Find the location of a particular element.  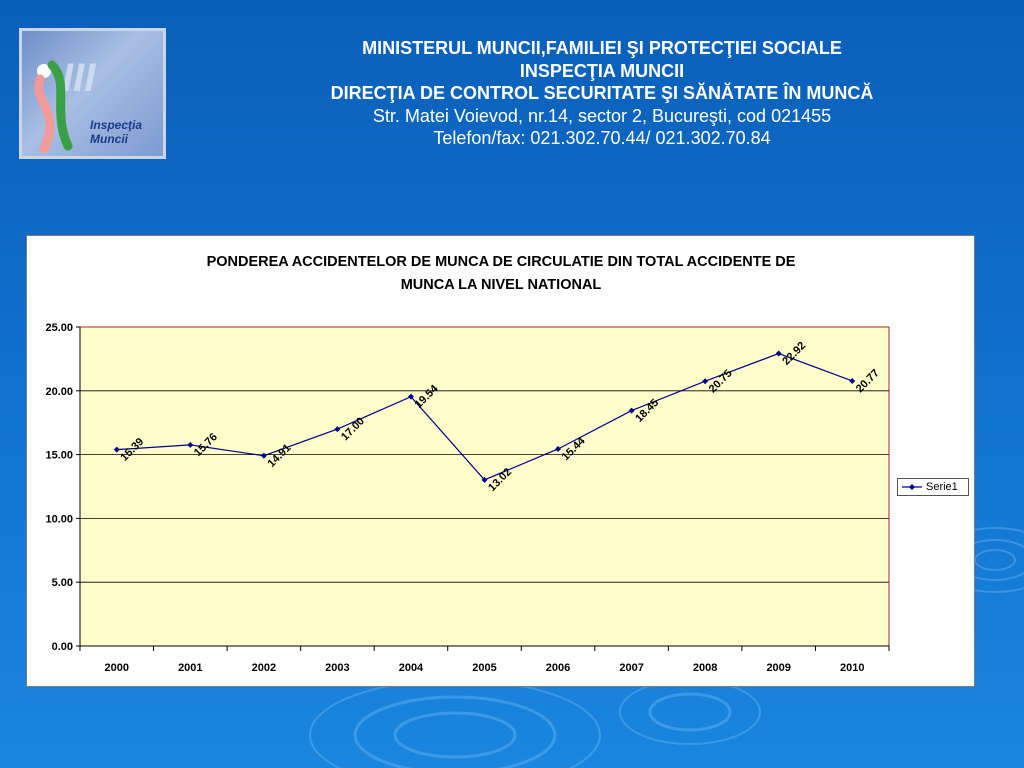

x-tick-label: 2008 is located at coordinates (705, 668).